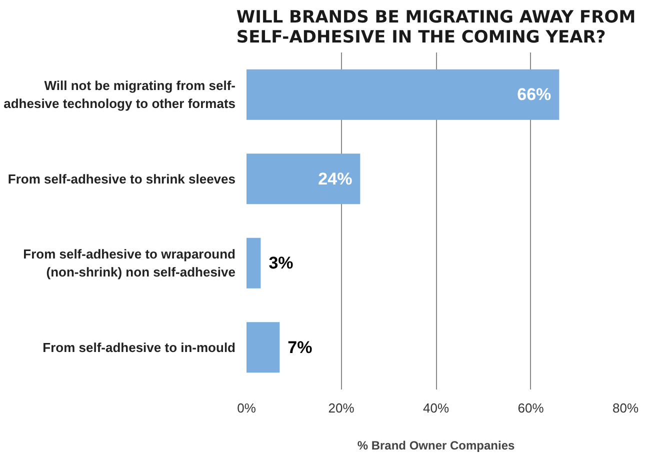  What do you see at coordinates (129, 263) in the screenshot?
I see `y-tick-label: From self-adhesive to wraparound (non-shrink) non self-adhesive` at bounding box center [129, 263].